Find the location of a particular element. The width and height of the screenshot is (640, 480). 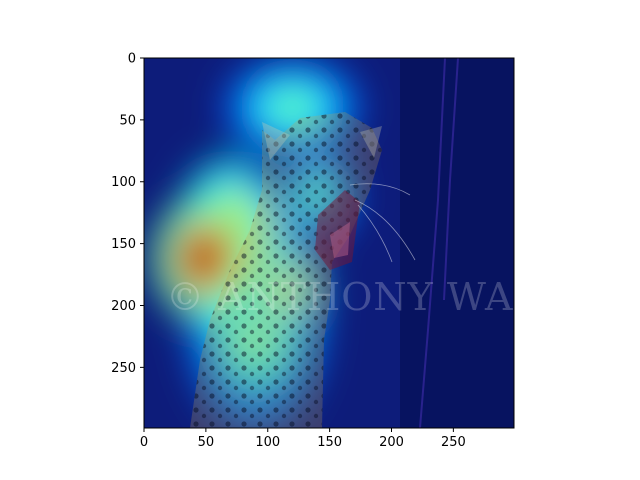

y-tick-label: 50 is located at coordinates (127, 120).